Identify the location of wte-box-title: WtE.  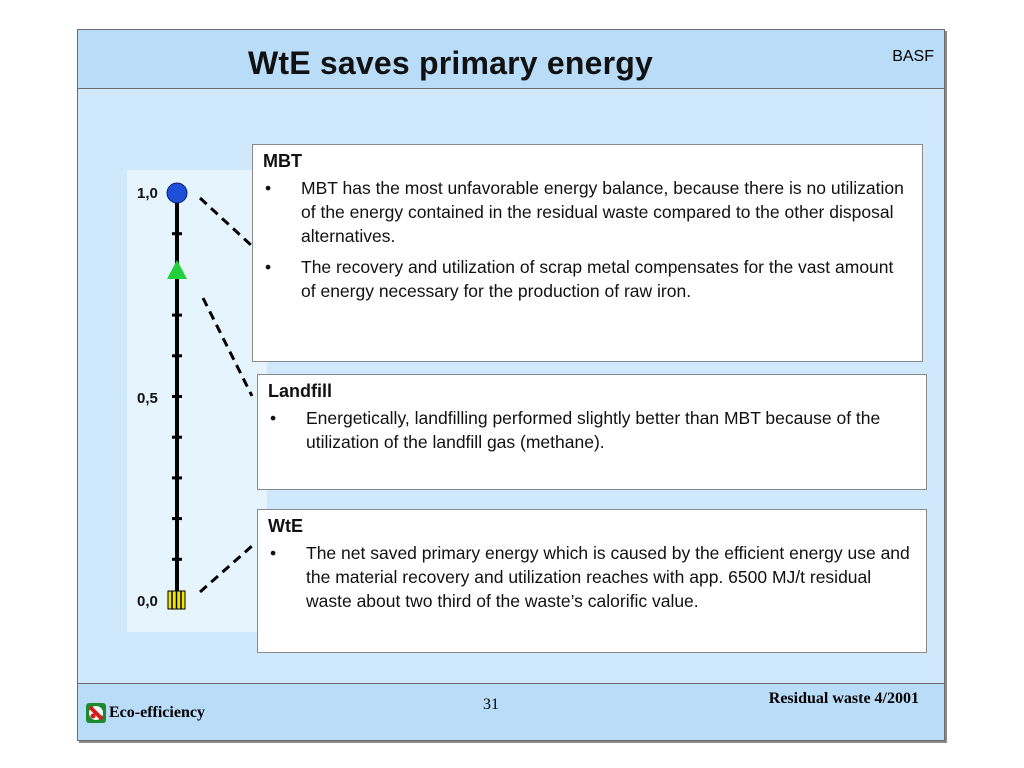
(285, 526).